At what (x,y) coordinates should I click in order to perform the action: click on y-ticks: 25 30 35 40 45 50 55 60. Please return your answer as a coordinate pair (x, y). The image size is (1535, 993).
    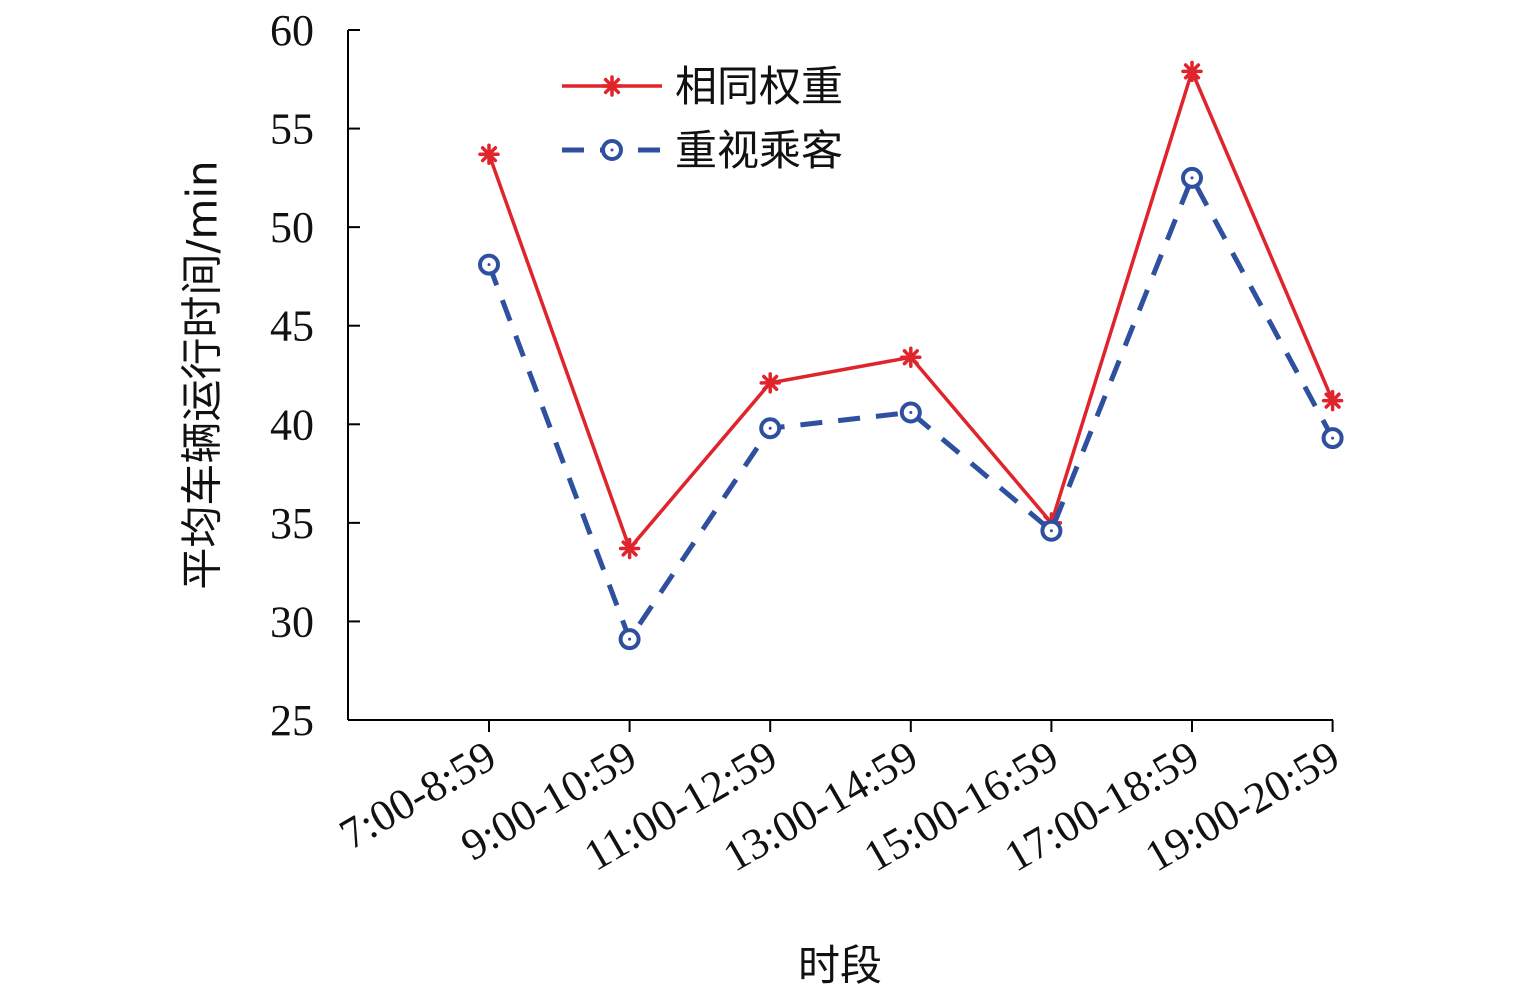
    Looking at the image, I should click on (315, 375).